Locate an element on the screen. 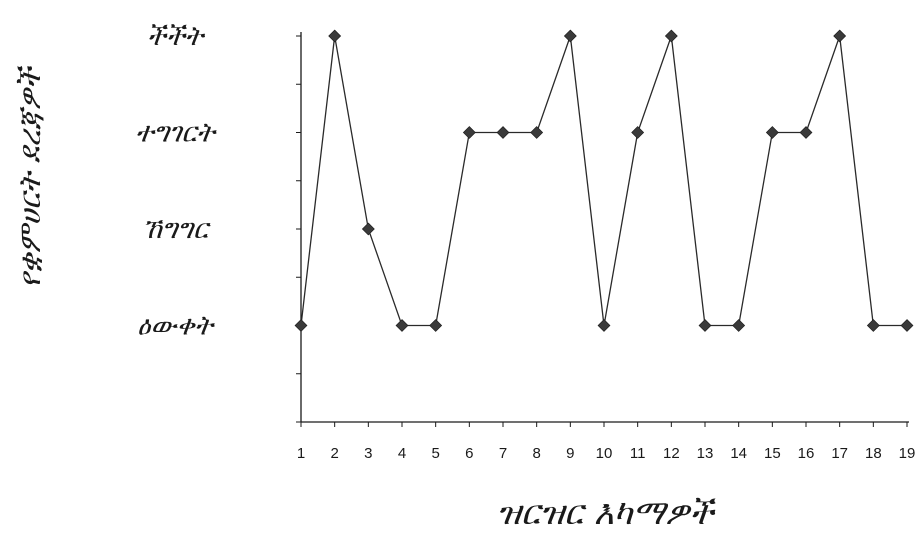  x-tick-label: 17 is located at coordinates (839, 453).